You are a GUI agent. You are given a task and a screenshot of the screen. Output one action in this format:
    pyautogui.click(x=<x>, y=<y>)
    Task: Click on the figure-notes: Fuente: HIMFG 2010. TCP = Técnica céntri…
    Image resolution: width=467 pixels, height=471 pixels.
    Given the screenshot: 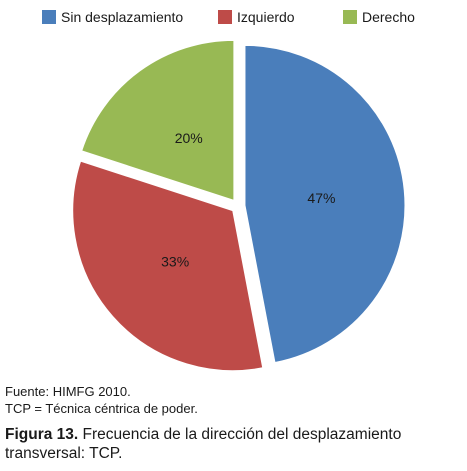 What is the action you would take?
    pyautogui.click(x=101, y=400)
    